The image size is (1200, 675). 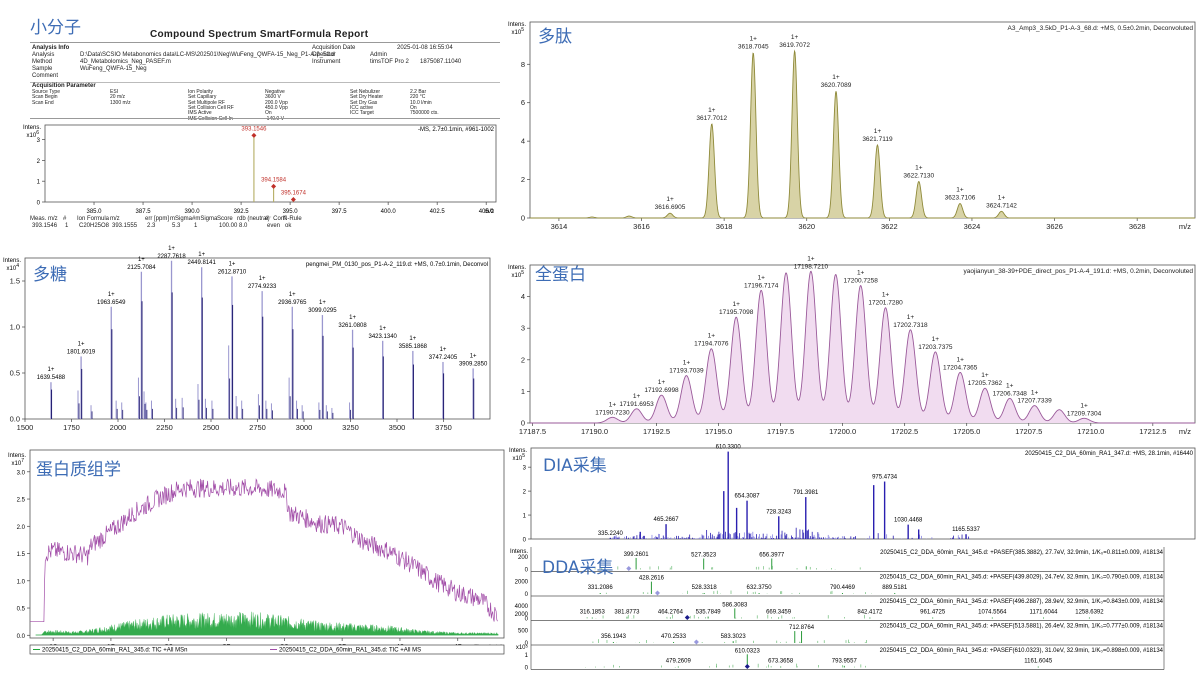 What do you see at coordinates (781, 662) in the screenshot?
I see `peak-label: 673.3658` at bounding box center [781, 662].